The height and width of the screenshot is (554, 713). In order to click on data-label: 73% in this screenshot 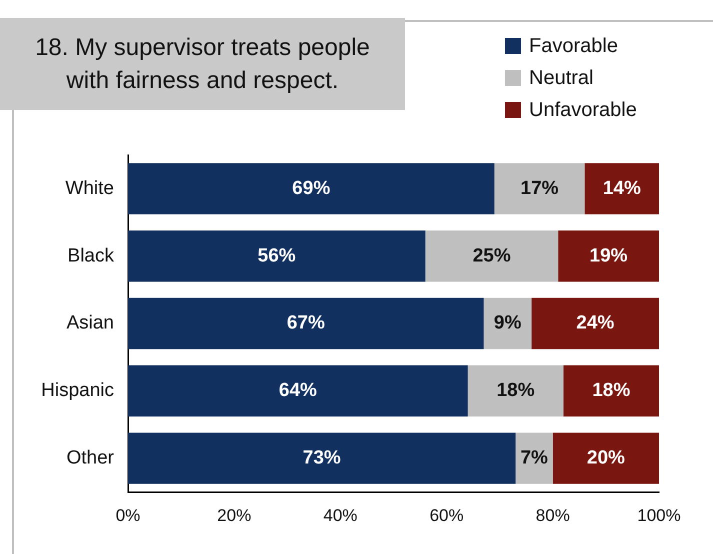, I will do `click(321, 458)`.